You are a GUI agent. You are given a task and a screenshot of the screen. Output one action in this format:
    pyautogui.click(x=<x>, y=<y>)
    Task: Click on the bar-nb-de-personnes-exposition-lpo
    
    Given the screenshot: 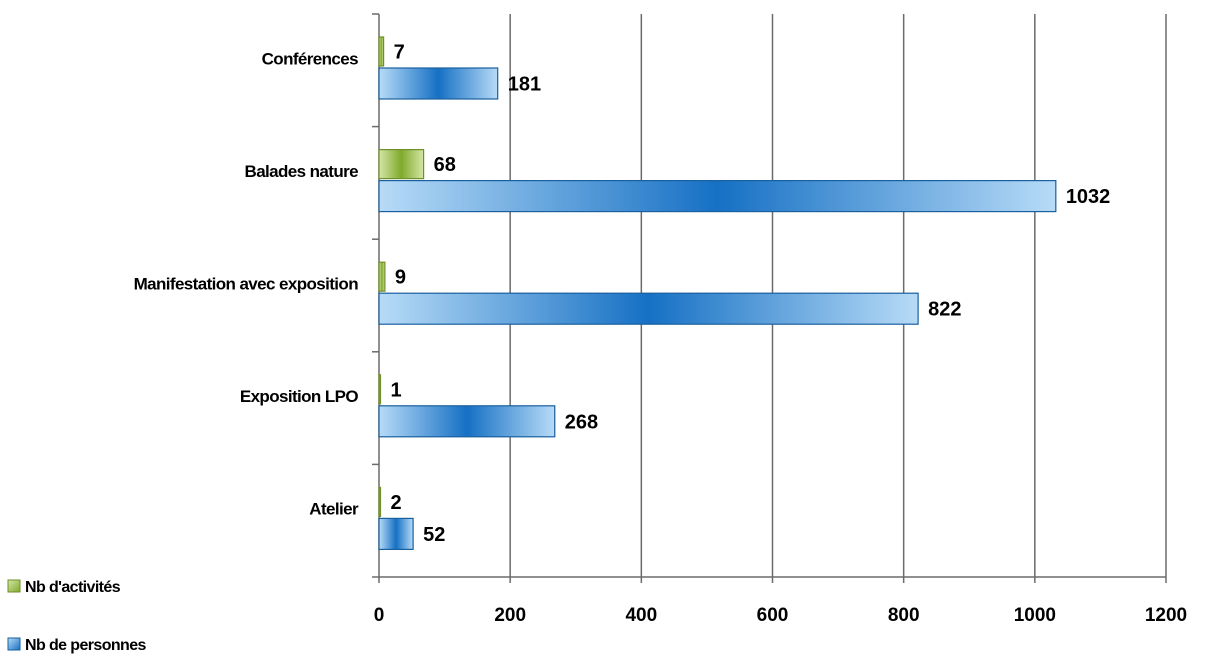 What is the action you would take?
    pyautogui.click(x=467, y=421)
    